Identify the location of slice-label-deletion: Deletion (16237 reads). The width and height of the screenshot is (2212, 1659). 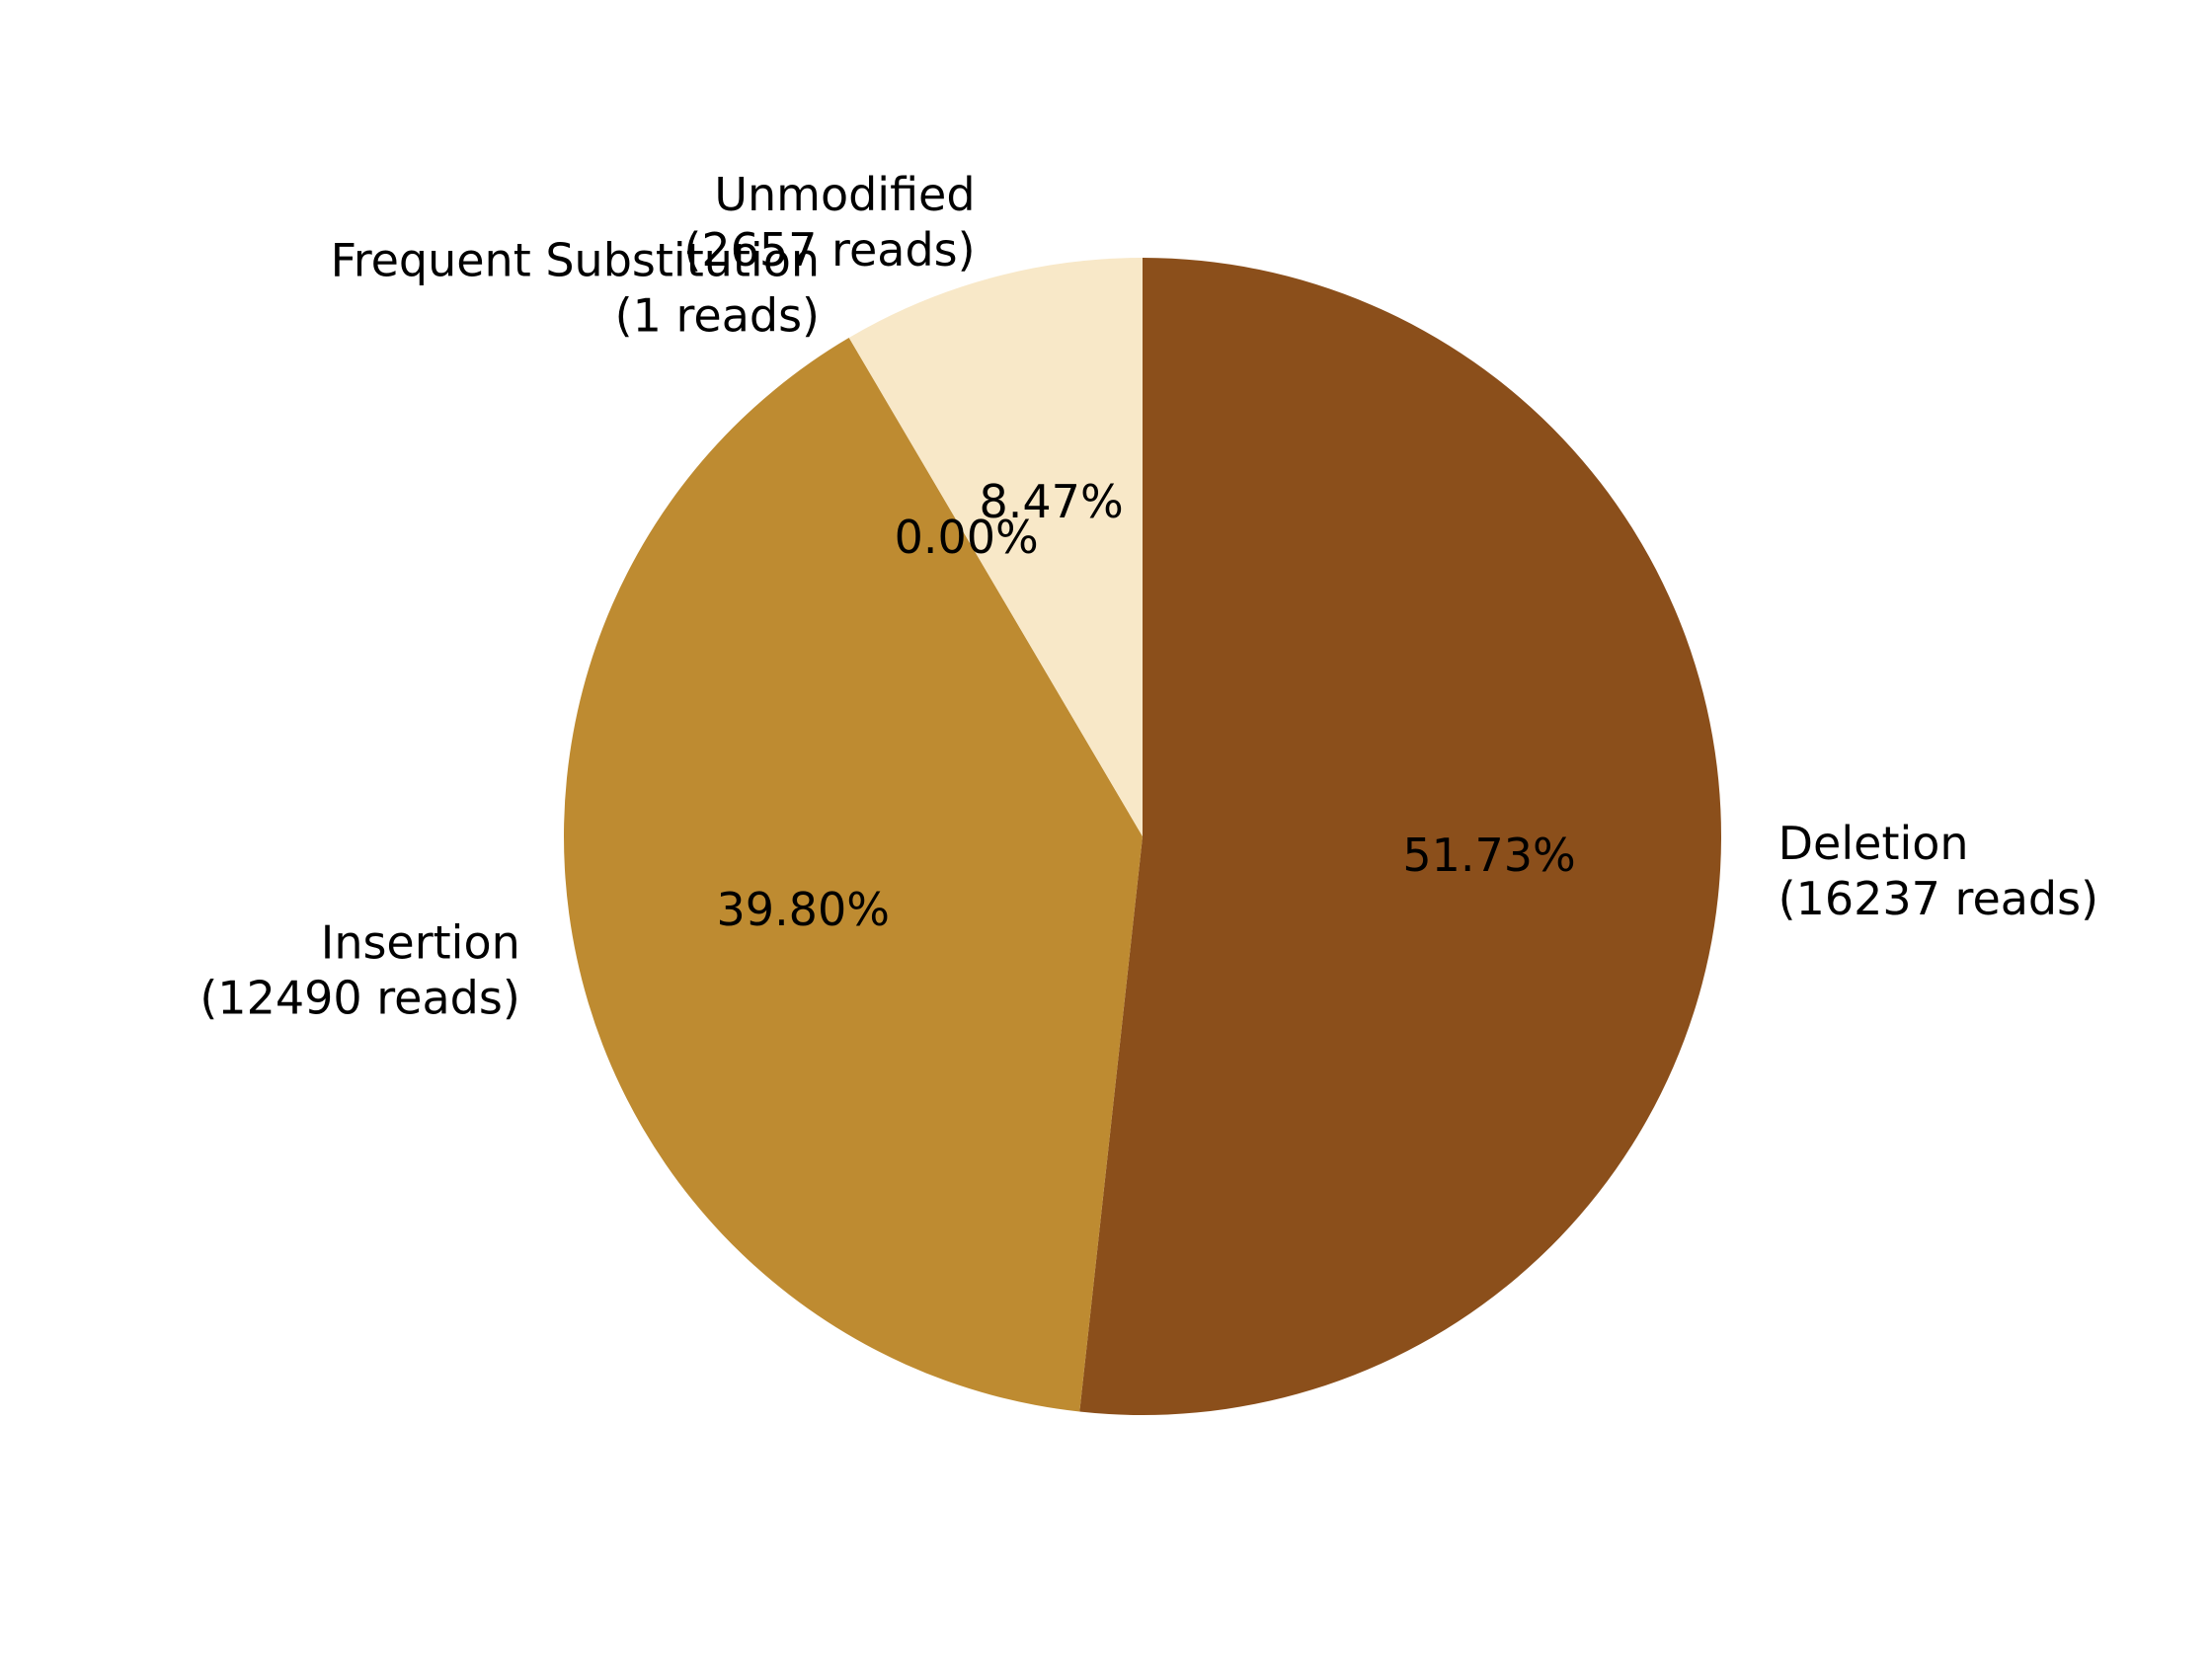
(1938, 871).